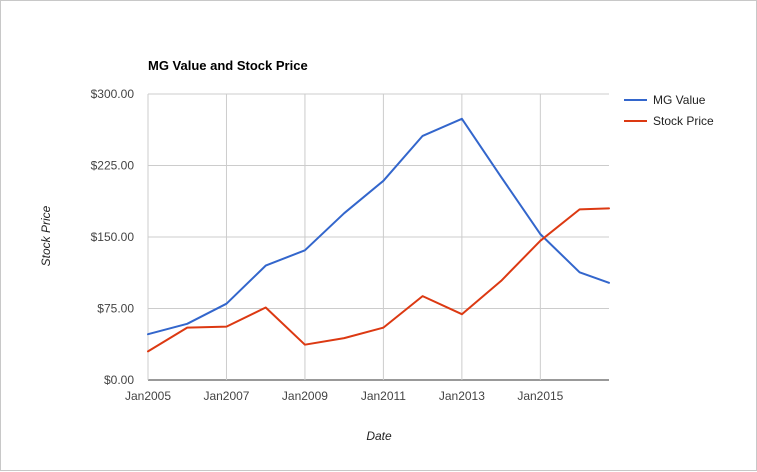  I want to click on x-tick-label: Jan2005, so click(148, 396).